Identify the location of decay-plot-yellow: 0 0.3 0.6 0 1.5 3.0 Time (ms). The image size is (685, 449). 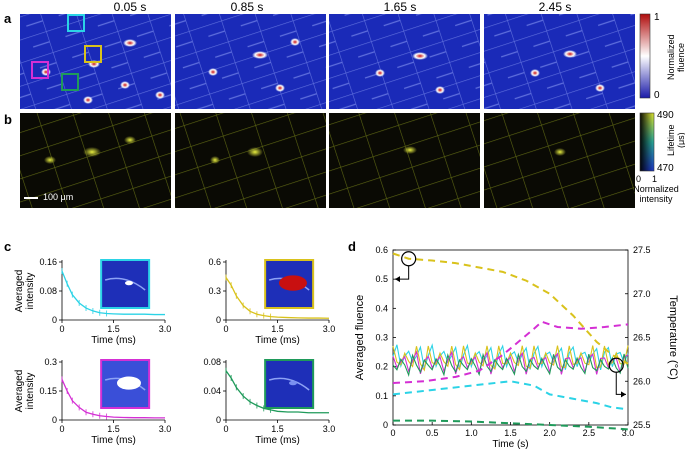
(271, 301).